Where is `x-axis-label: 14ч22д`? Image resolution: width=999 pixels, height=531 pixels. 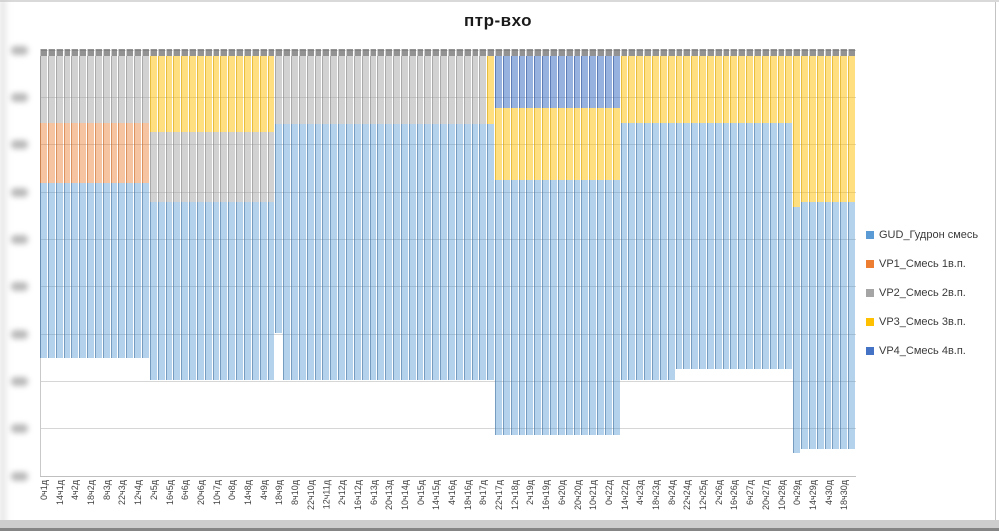
x-axis-label: 14ч22д is located at coordinates (624, 495).